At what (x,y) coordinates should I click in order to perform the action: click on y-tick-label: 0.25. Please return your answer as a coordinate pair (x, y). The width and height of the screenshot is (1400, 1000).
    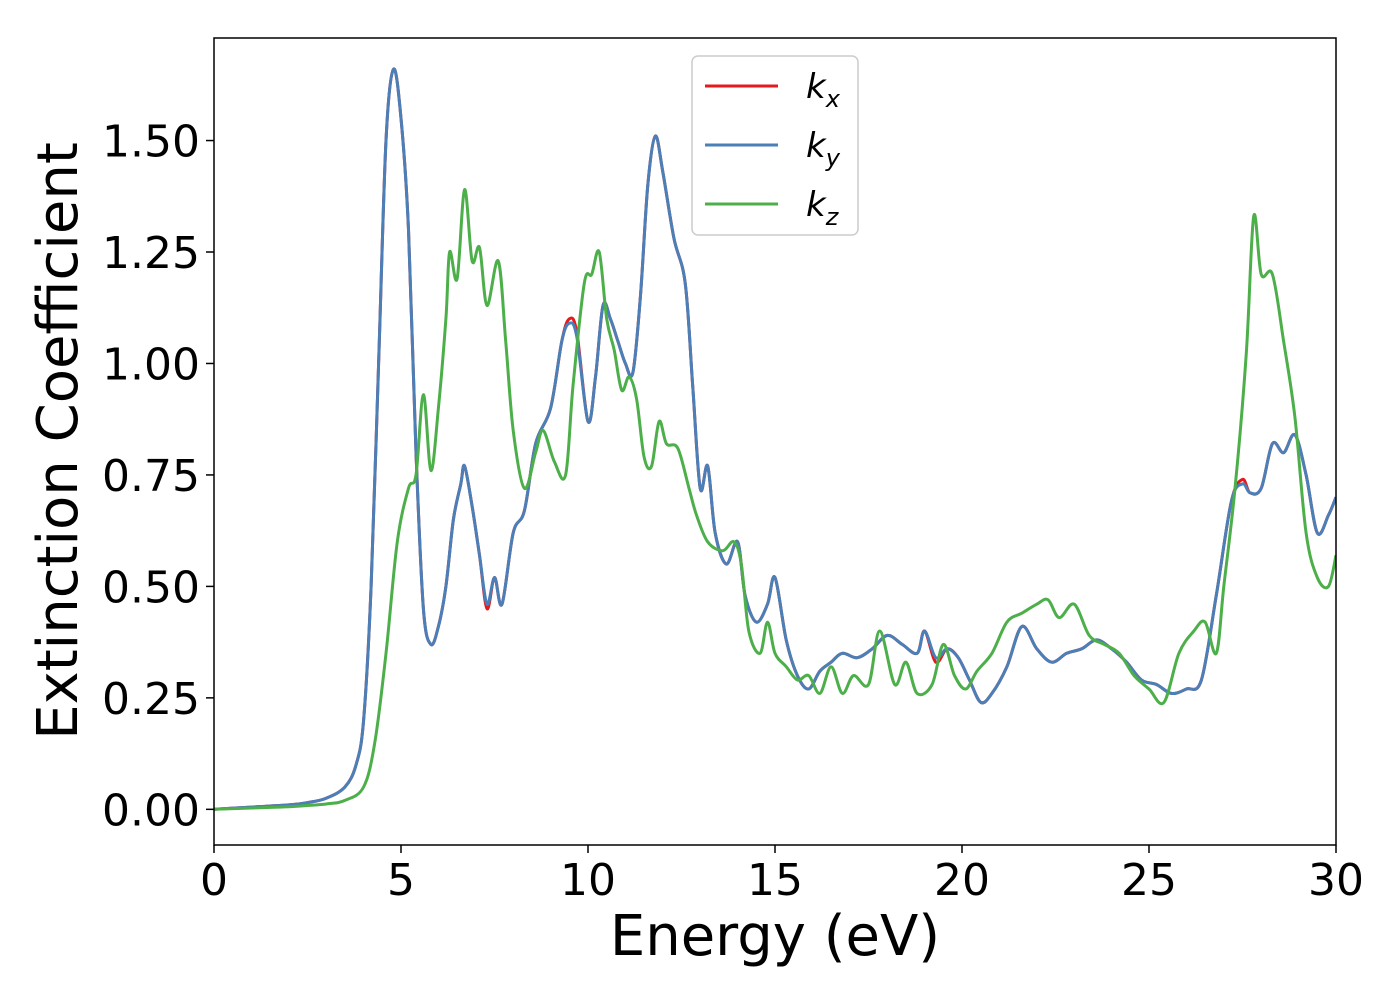
    Looking at the image, I should click on (151, 699).